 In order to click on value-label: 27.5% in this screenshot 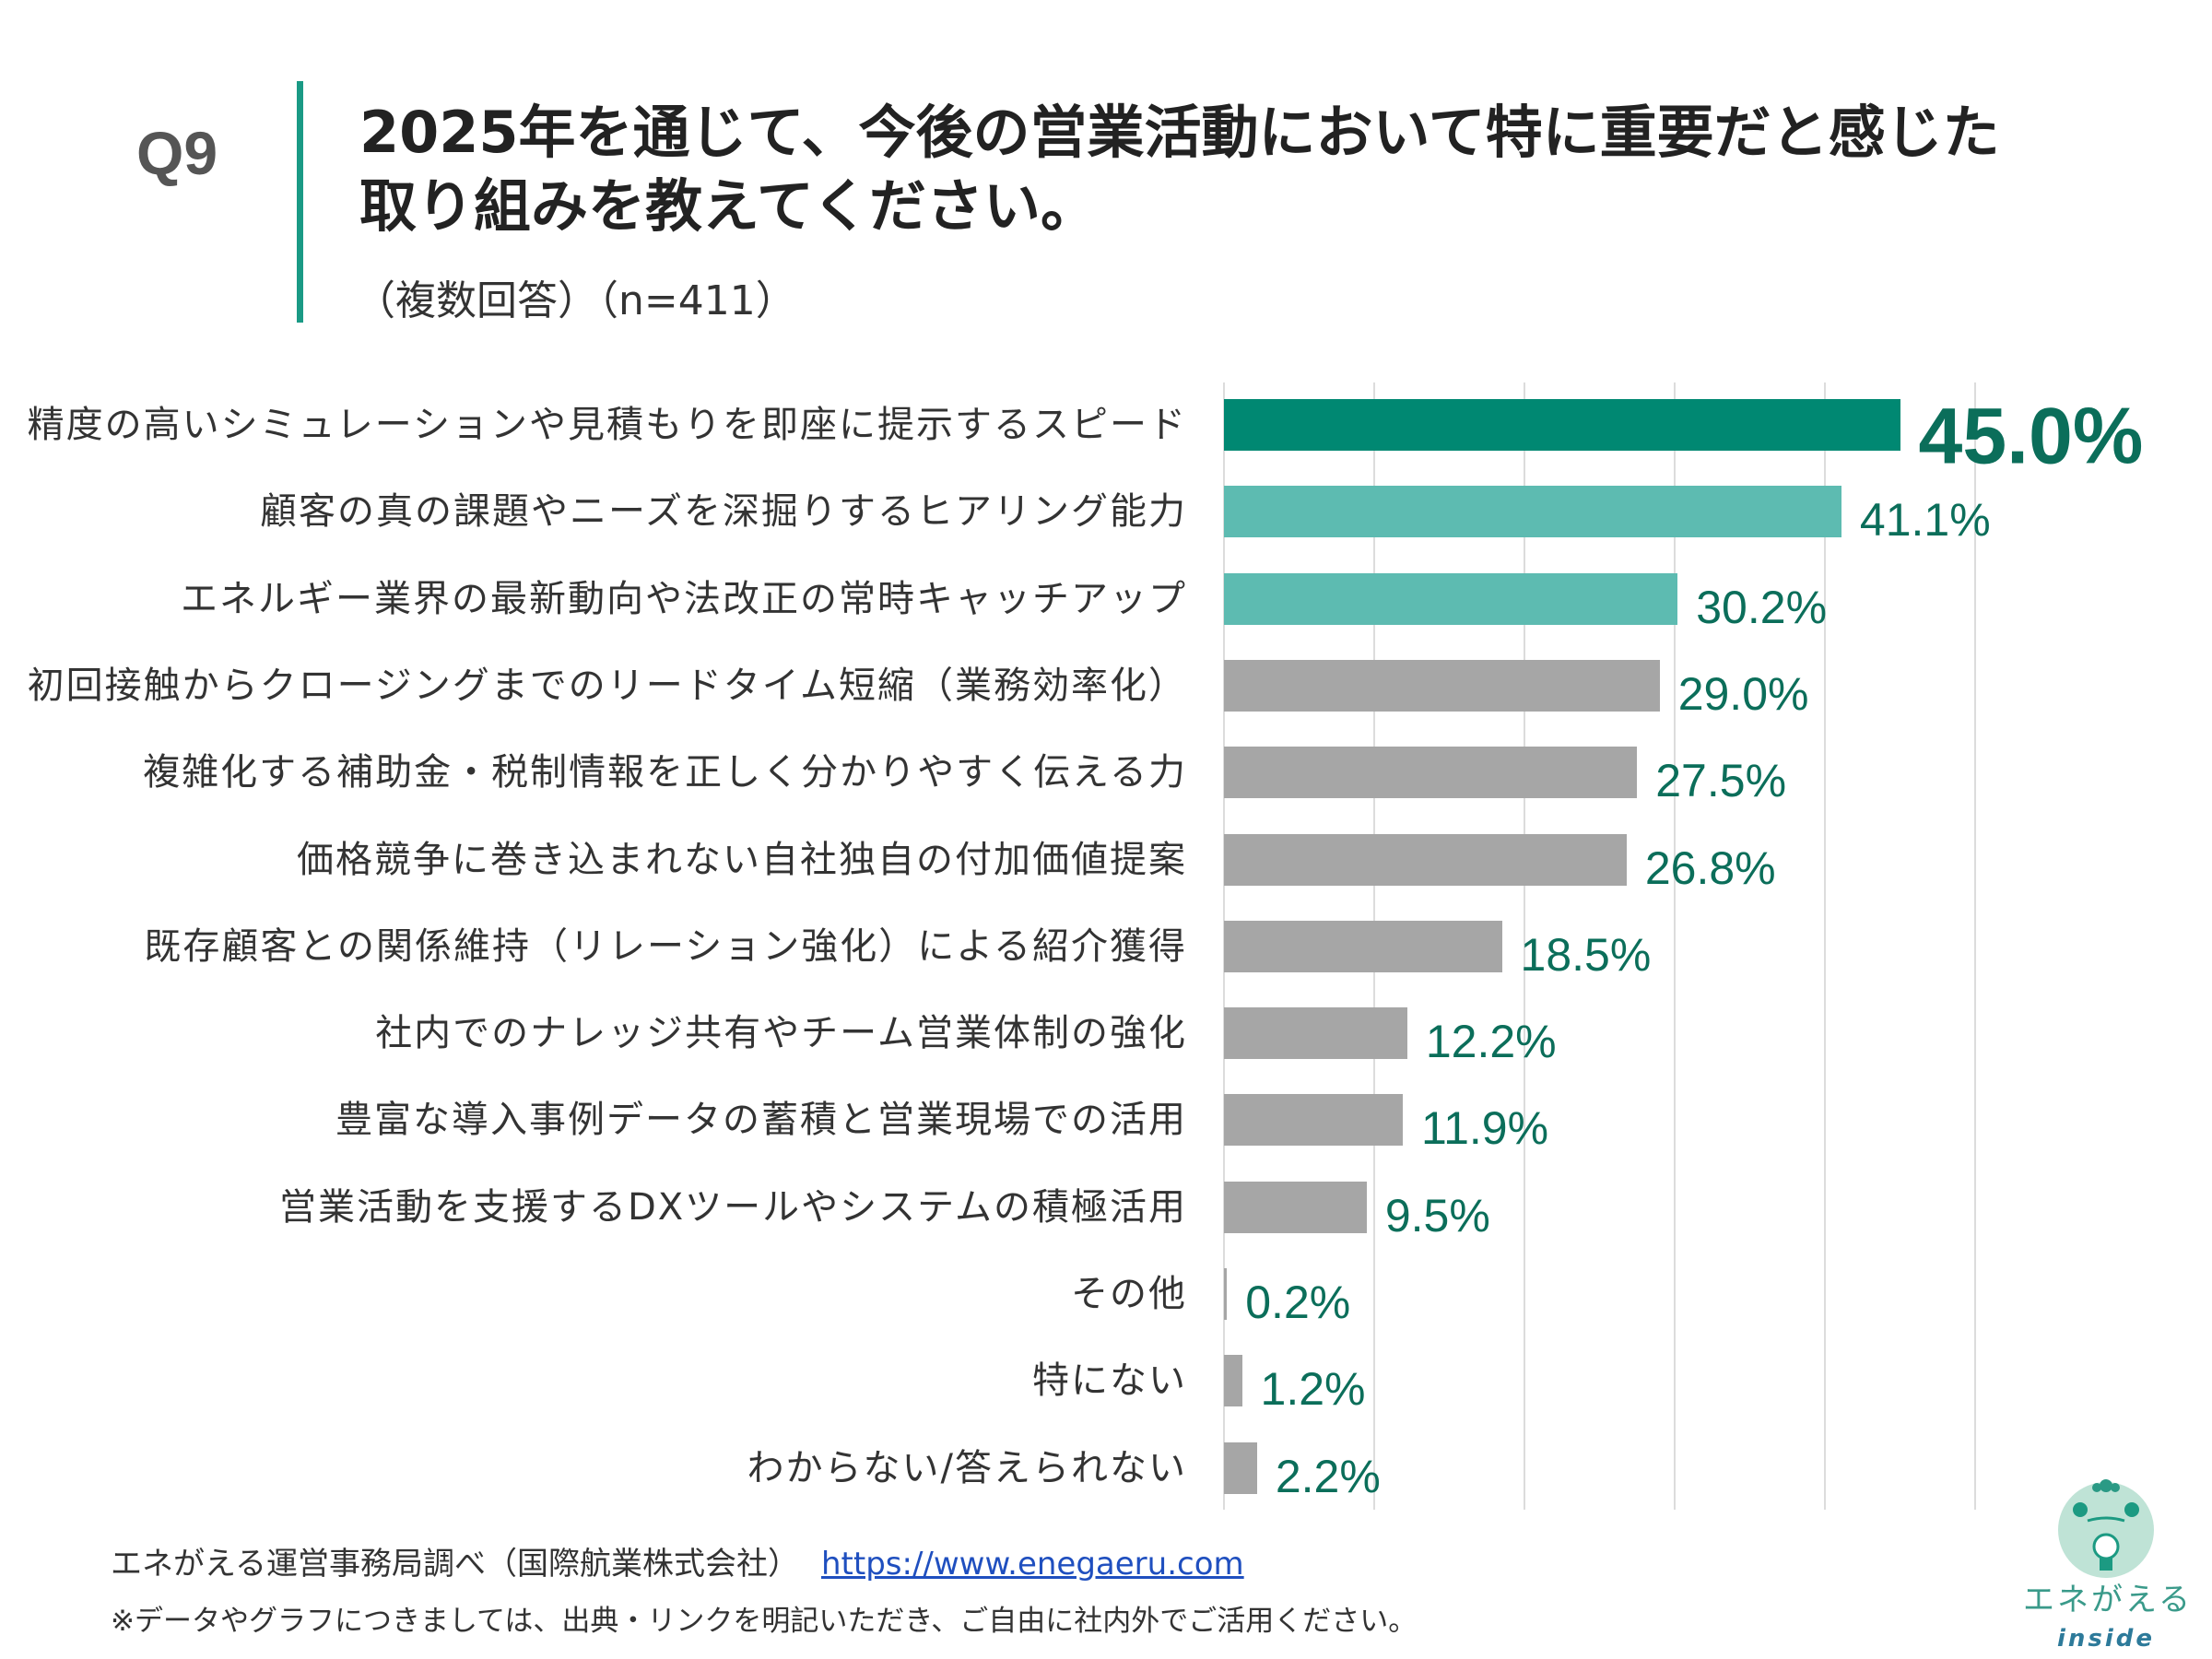, I will do `click(1721, 781)`.